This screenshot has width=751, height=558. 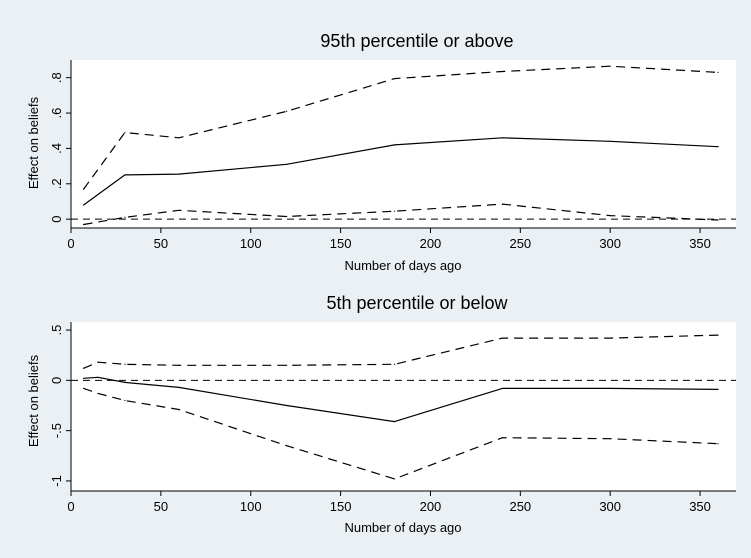 What do you see at coordinates (56, 77) in the screenshot?
I see `y-tick-label: .8` at bounding box center [56, 77].